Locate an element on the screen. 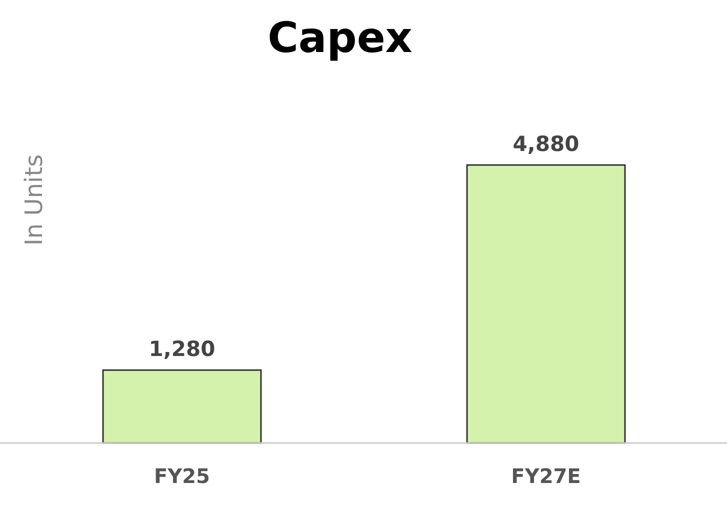 The width and height of the screenshot is (727, 507). data-label: 1,280 is located at coordinates (182, 349).